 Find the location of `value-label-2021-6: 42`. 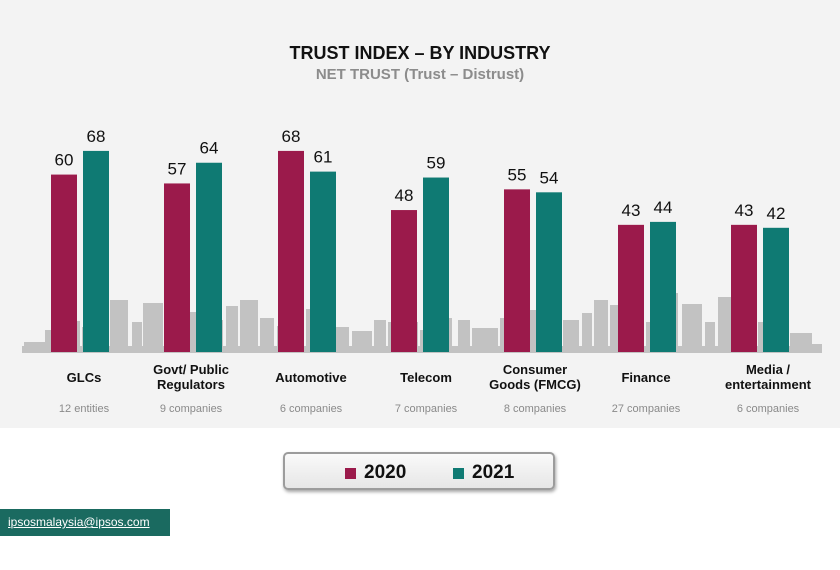

value-label-2021-6: 42 is located at coordinates (776, 213).